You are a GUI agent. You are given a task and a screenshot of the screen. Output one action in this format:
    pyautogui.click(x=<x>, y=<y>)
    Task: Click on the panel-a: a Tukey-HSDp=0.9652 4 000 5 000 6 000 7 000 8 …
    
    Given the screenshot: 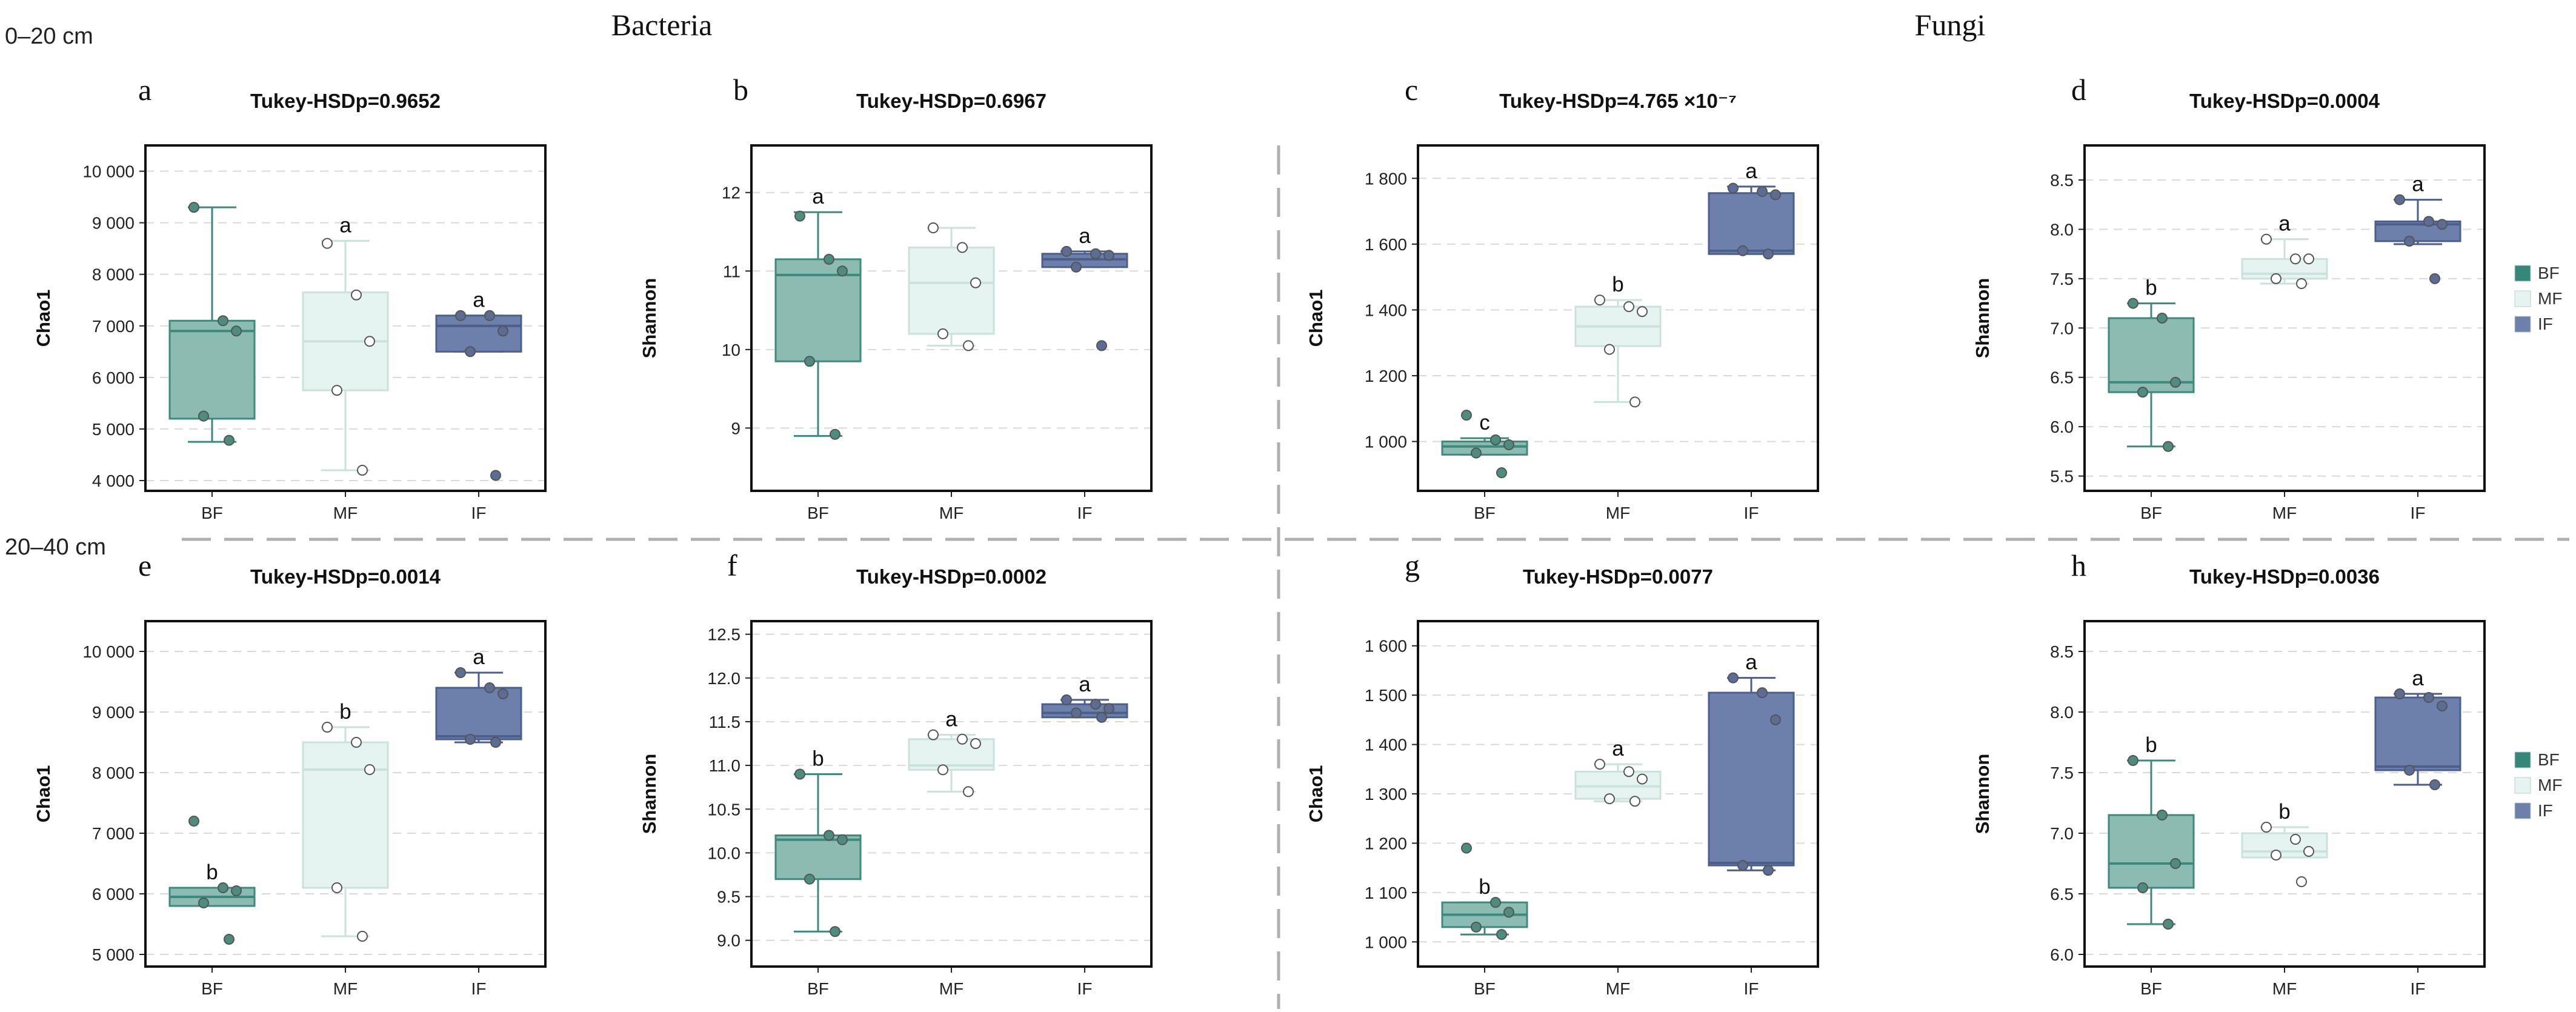 What is the action you would take?
    pyautogui.click(x=290, y=297)
    